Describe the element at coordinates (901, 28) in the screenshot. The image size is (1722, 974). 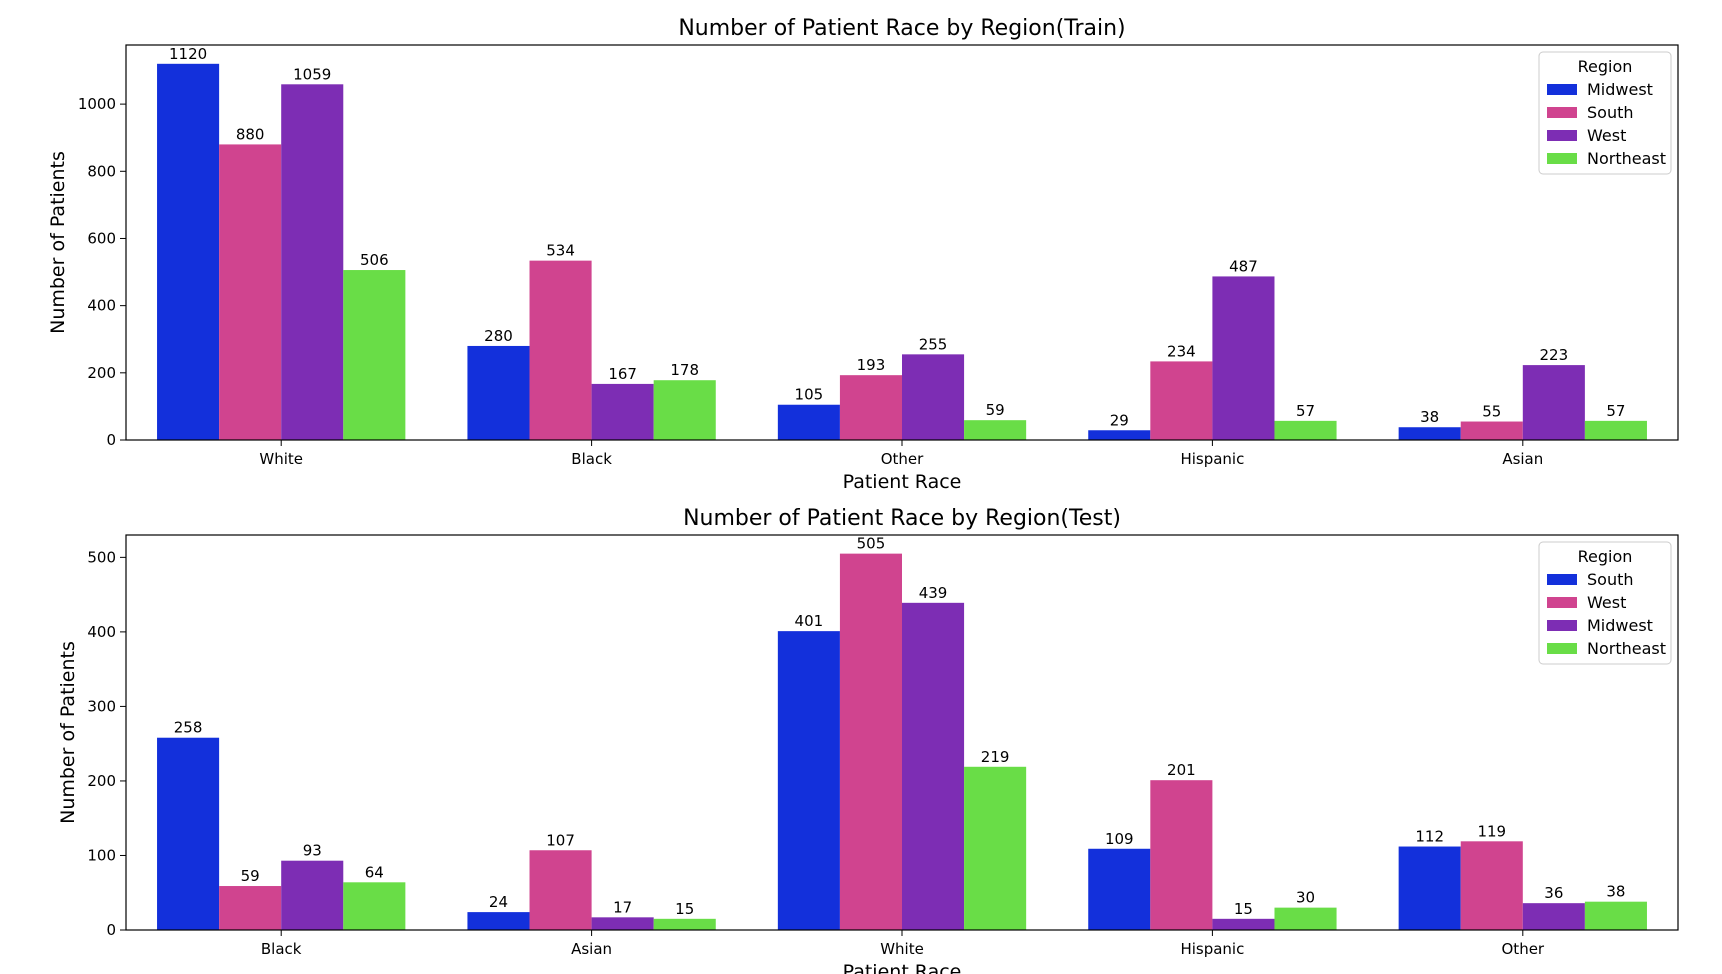
I see `chart-title: Number of Patient Race by Region(Train)` at that location.